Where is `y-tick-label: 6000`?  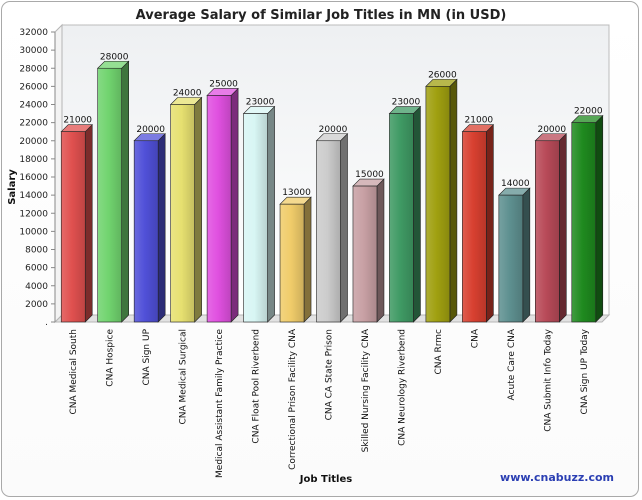
y-tick-label: 6000 is located at coordinates (36, 269).